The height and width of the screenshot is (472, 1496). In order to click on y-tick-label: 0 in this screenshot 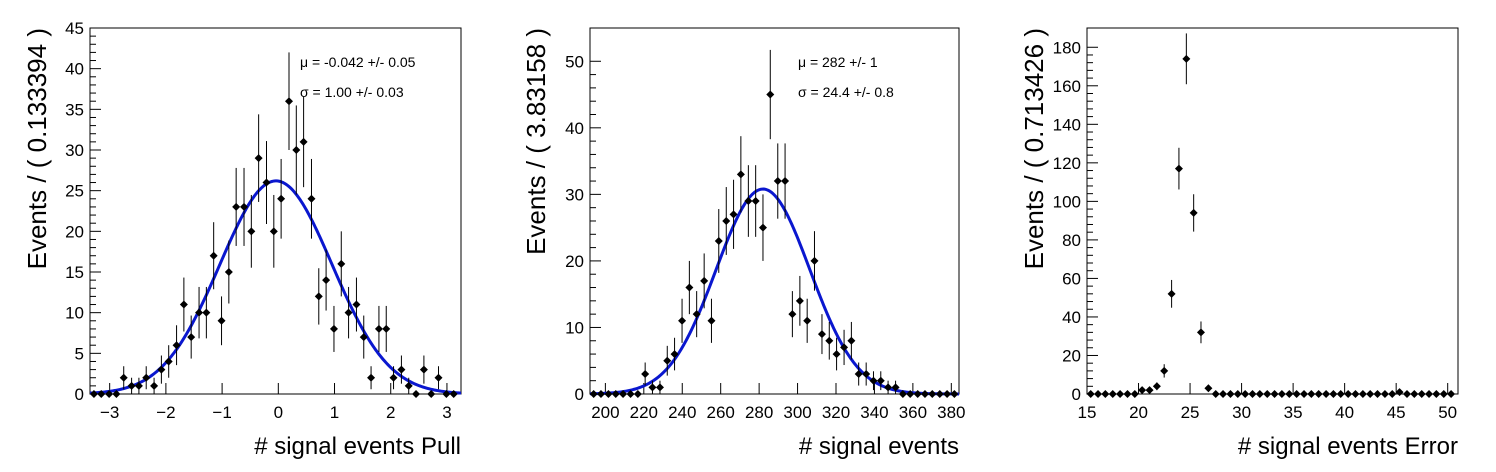, I will do `click(1076, 394)`.